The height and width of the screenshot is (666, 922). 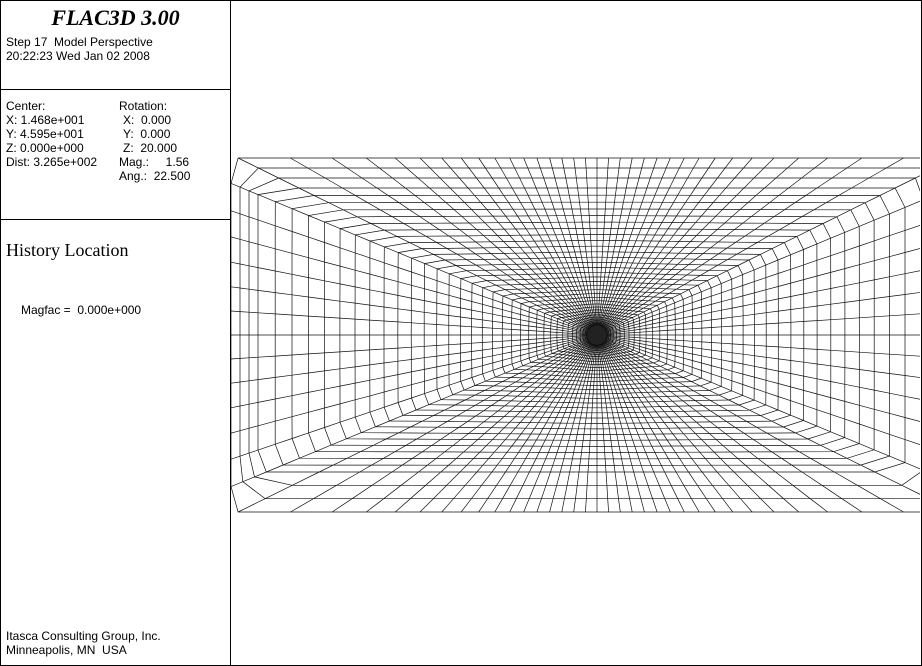 What do you see at coordinates (78, 56) in the screenshot?
I see `timestamp: 20:22:23 Wed Jan 02 2008` at bounding box center [78, 56].